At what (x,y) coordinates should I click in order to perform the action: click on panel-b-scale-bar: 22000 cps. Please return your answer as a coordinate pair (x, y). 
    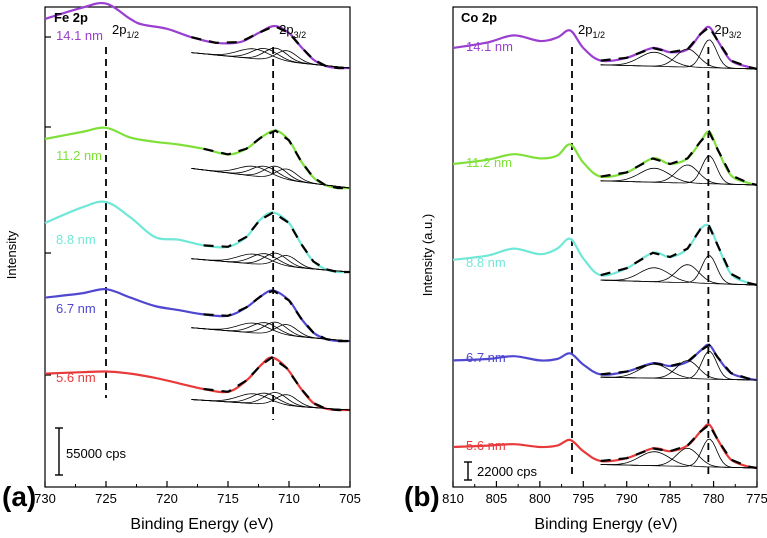
    Looking at the image, I should click on (500, 471).